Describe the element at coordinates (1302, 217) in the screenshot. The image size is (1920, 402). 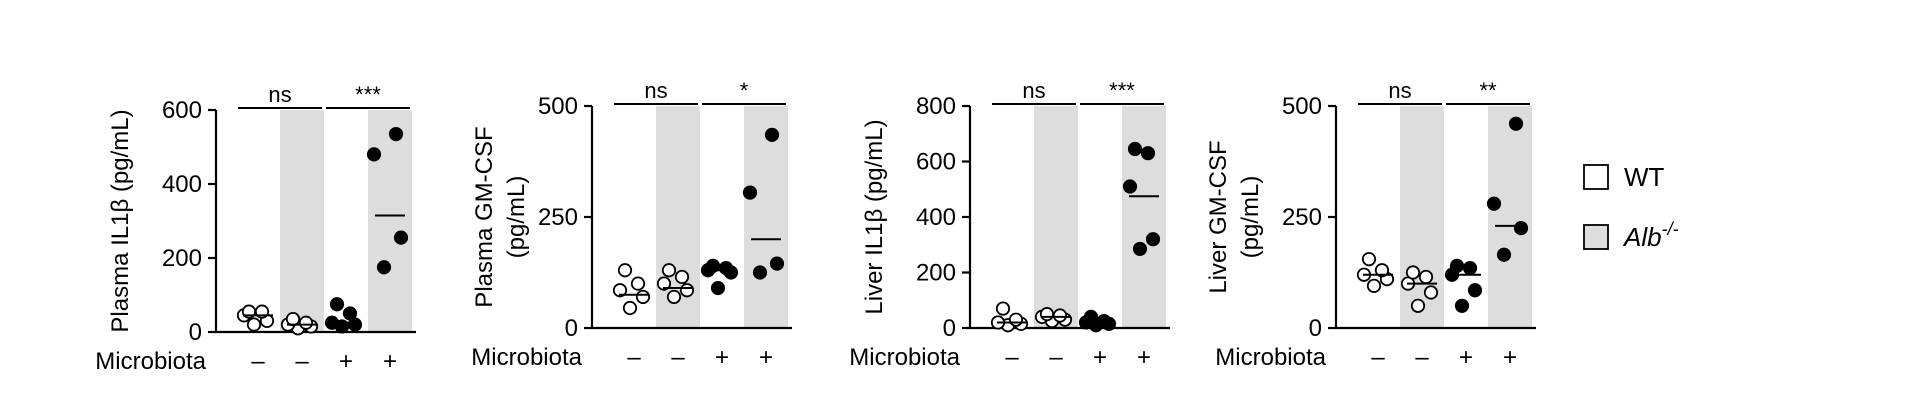
I see `y-tick-label: 250` at that location.